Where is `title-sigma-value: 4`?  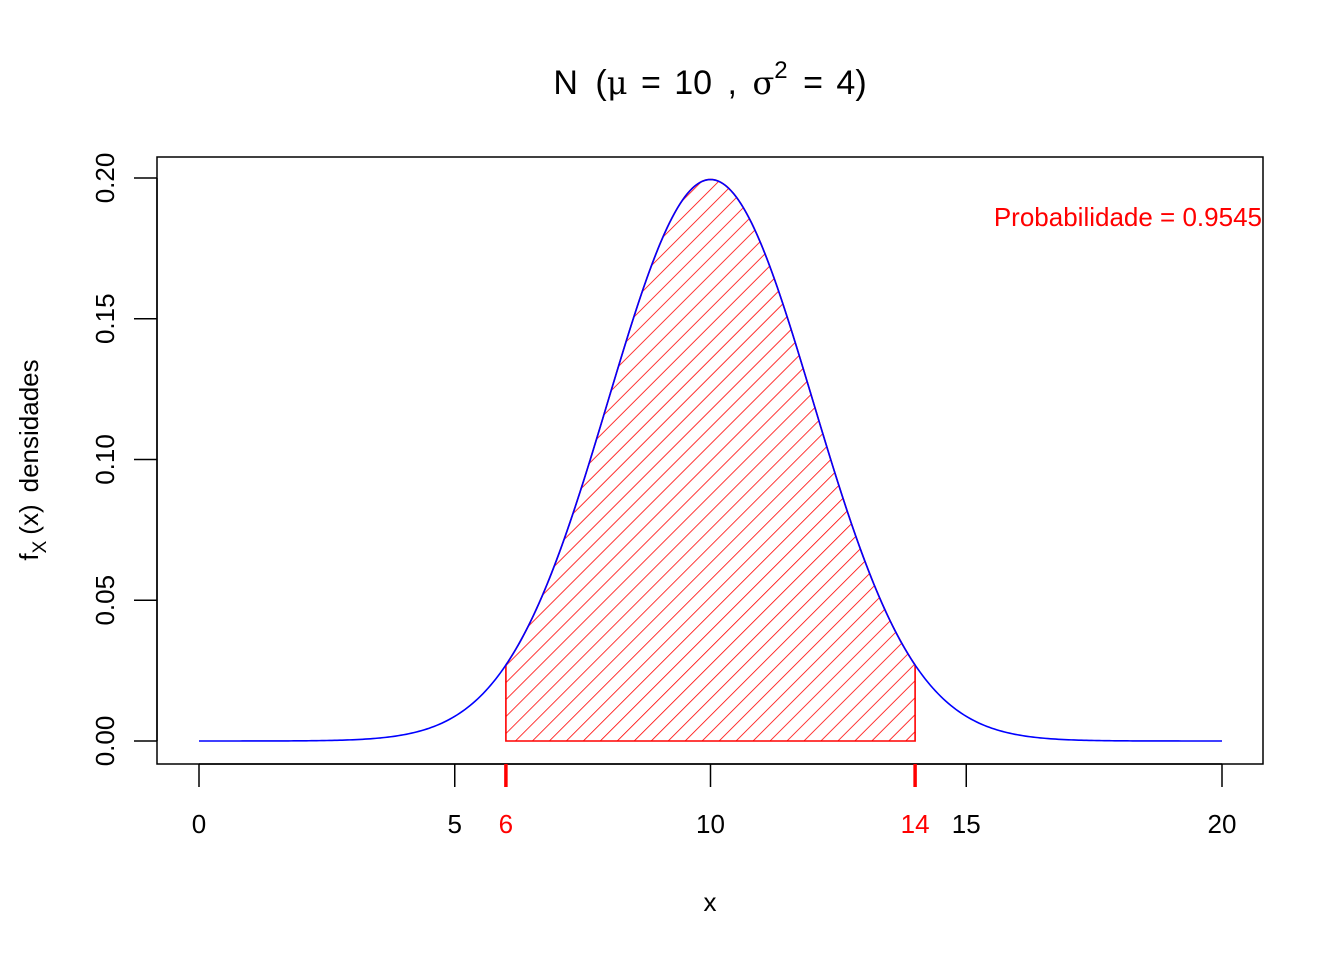
title-sigma-value: 4 is located at coordinates (845, 83).